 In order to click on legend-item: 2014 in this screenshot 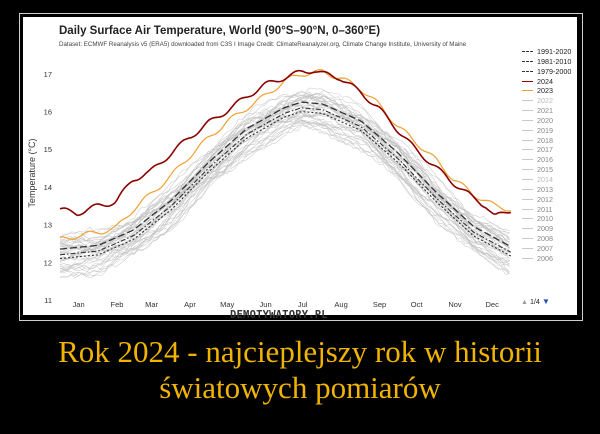, I will do `click(550, 180)`.